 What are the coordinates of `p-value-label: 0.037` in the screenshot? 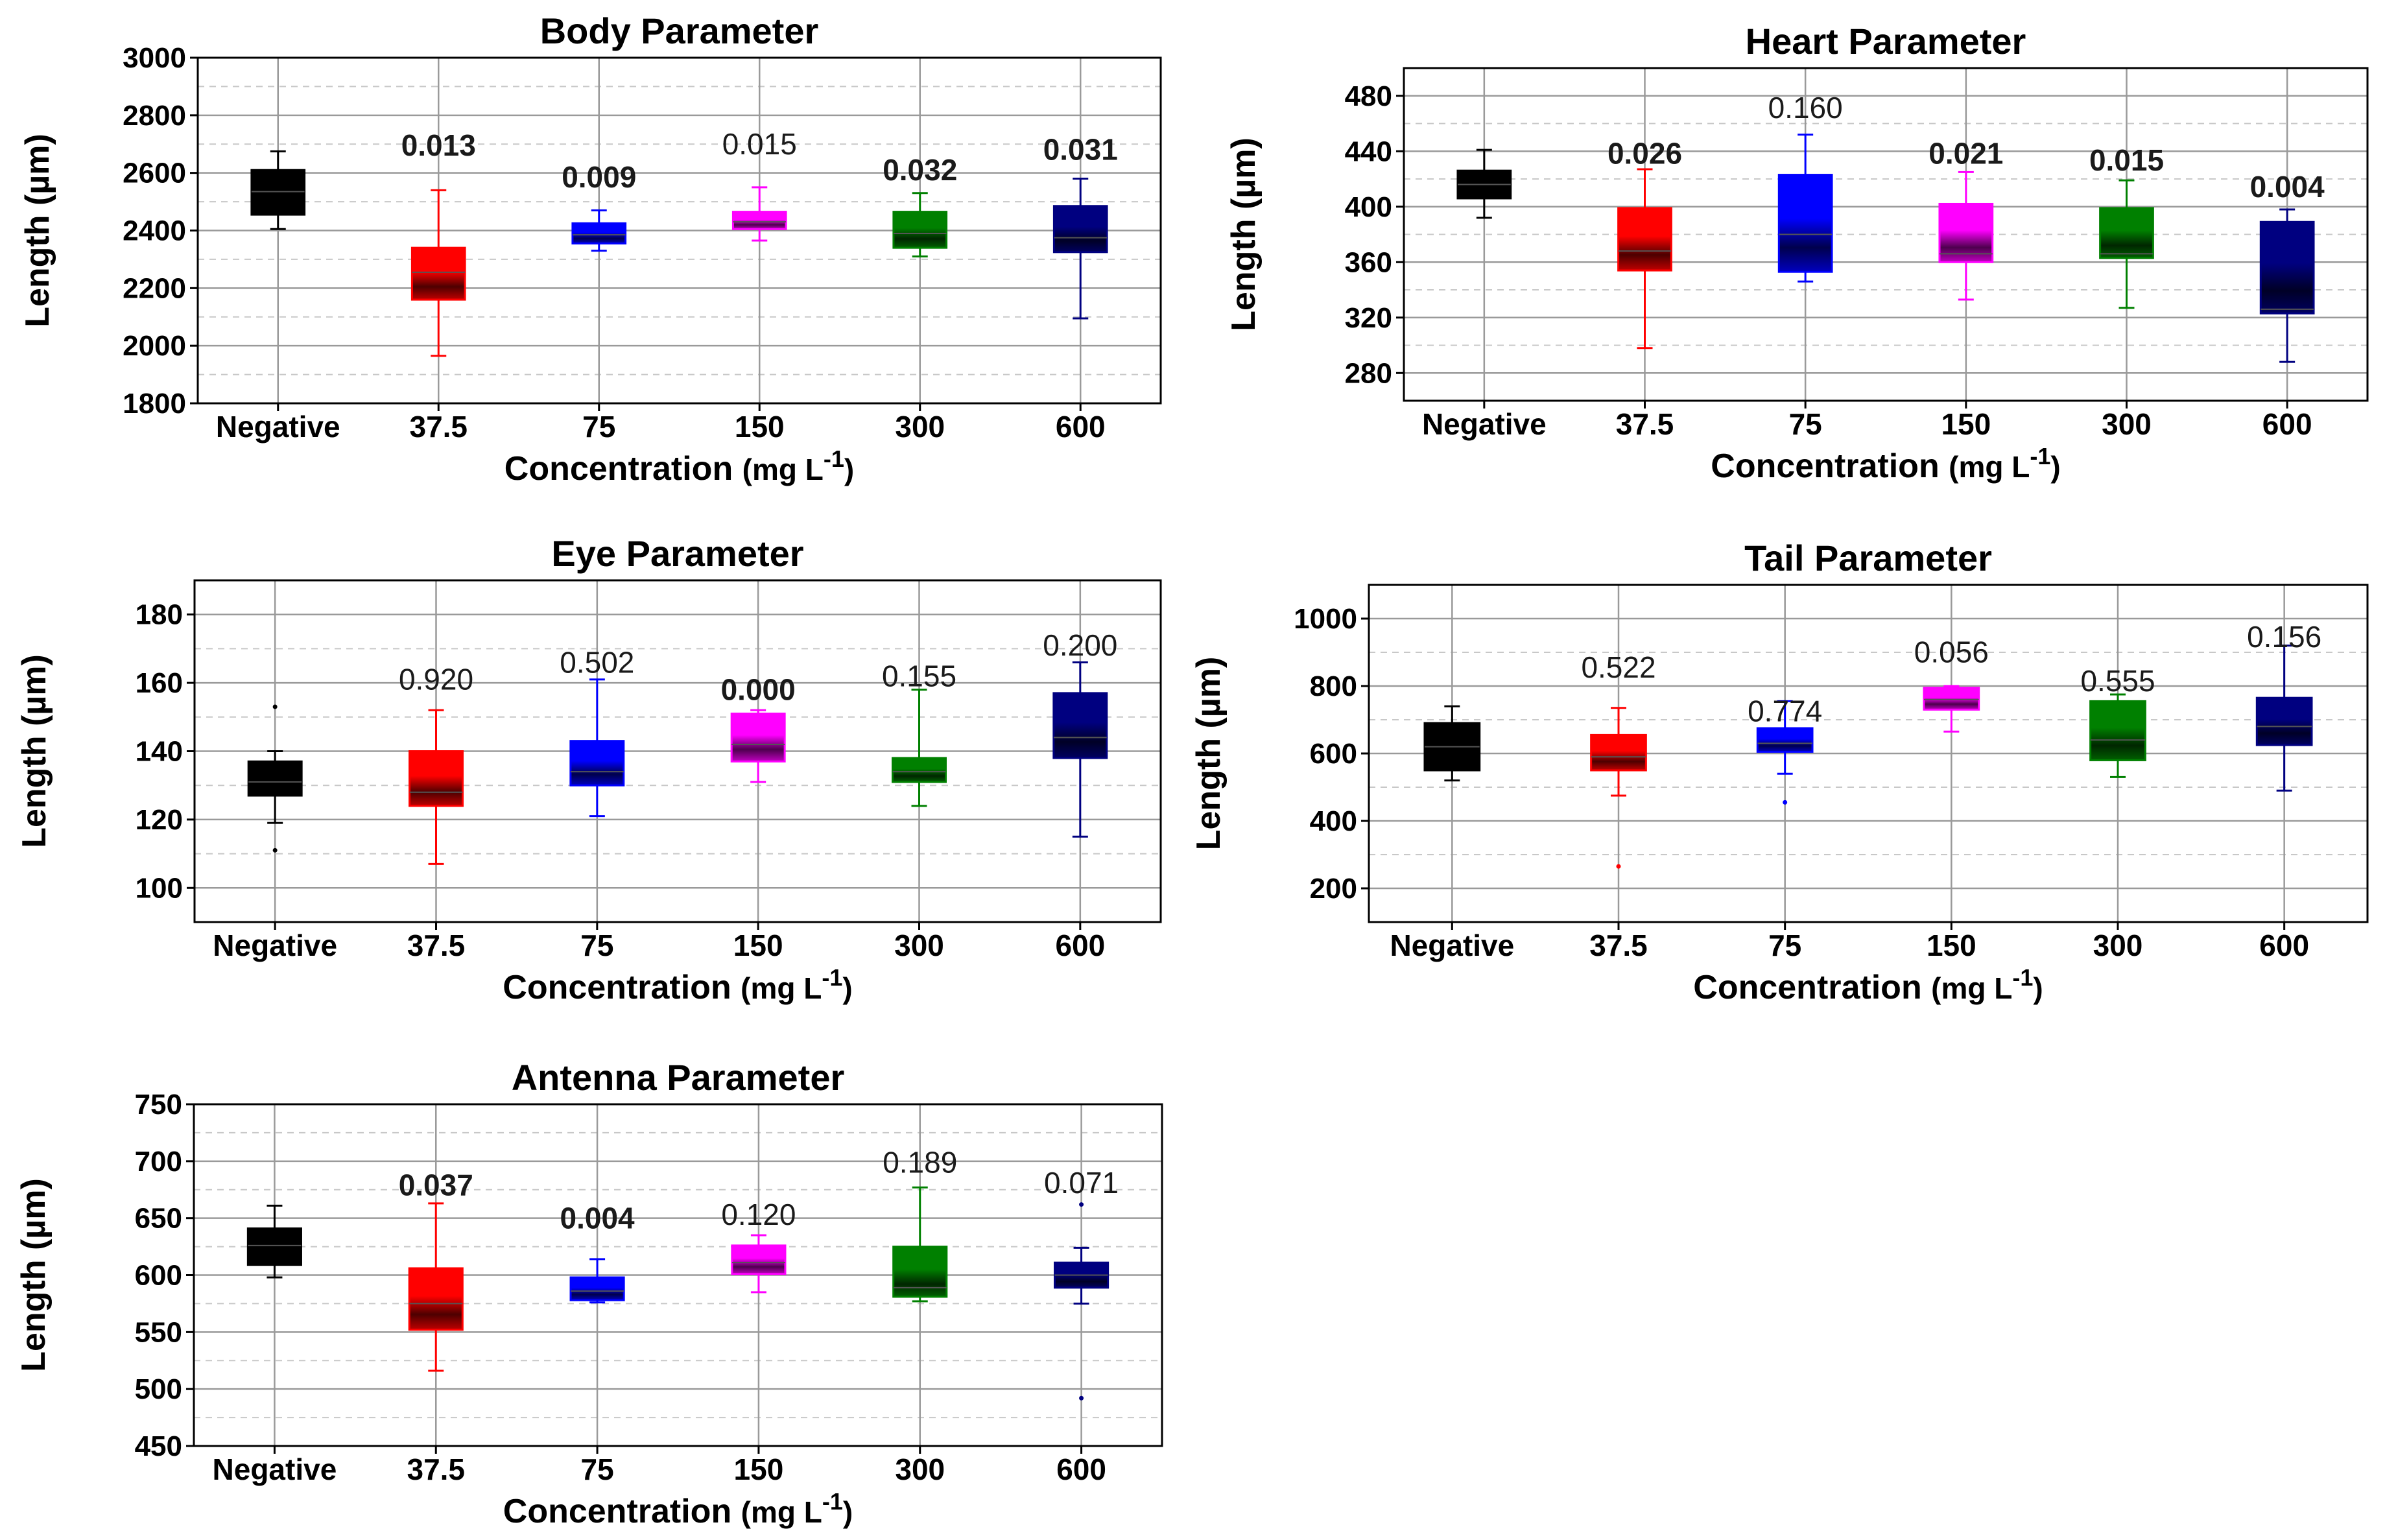 It's located at (436, 1185).